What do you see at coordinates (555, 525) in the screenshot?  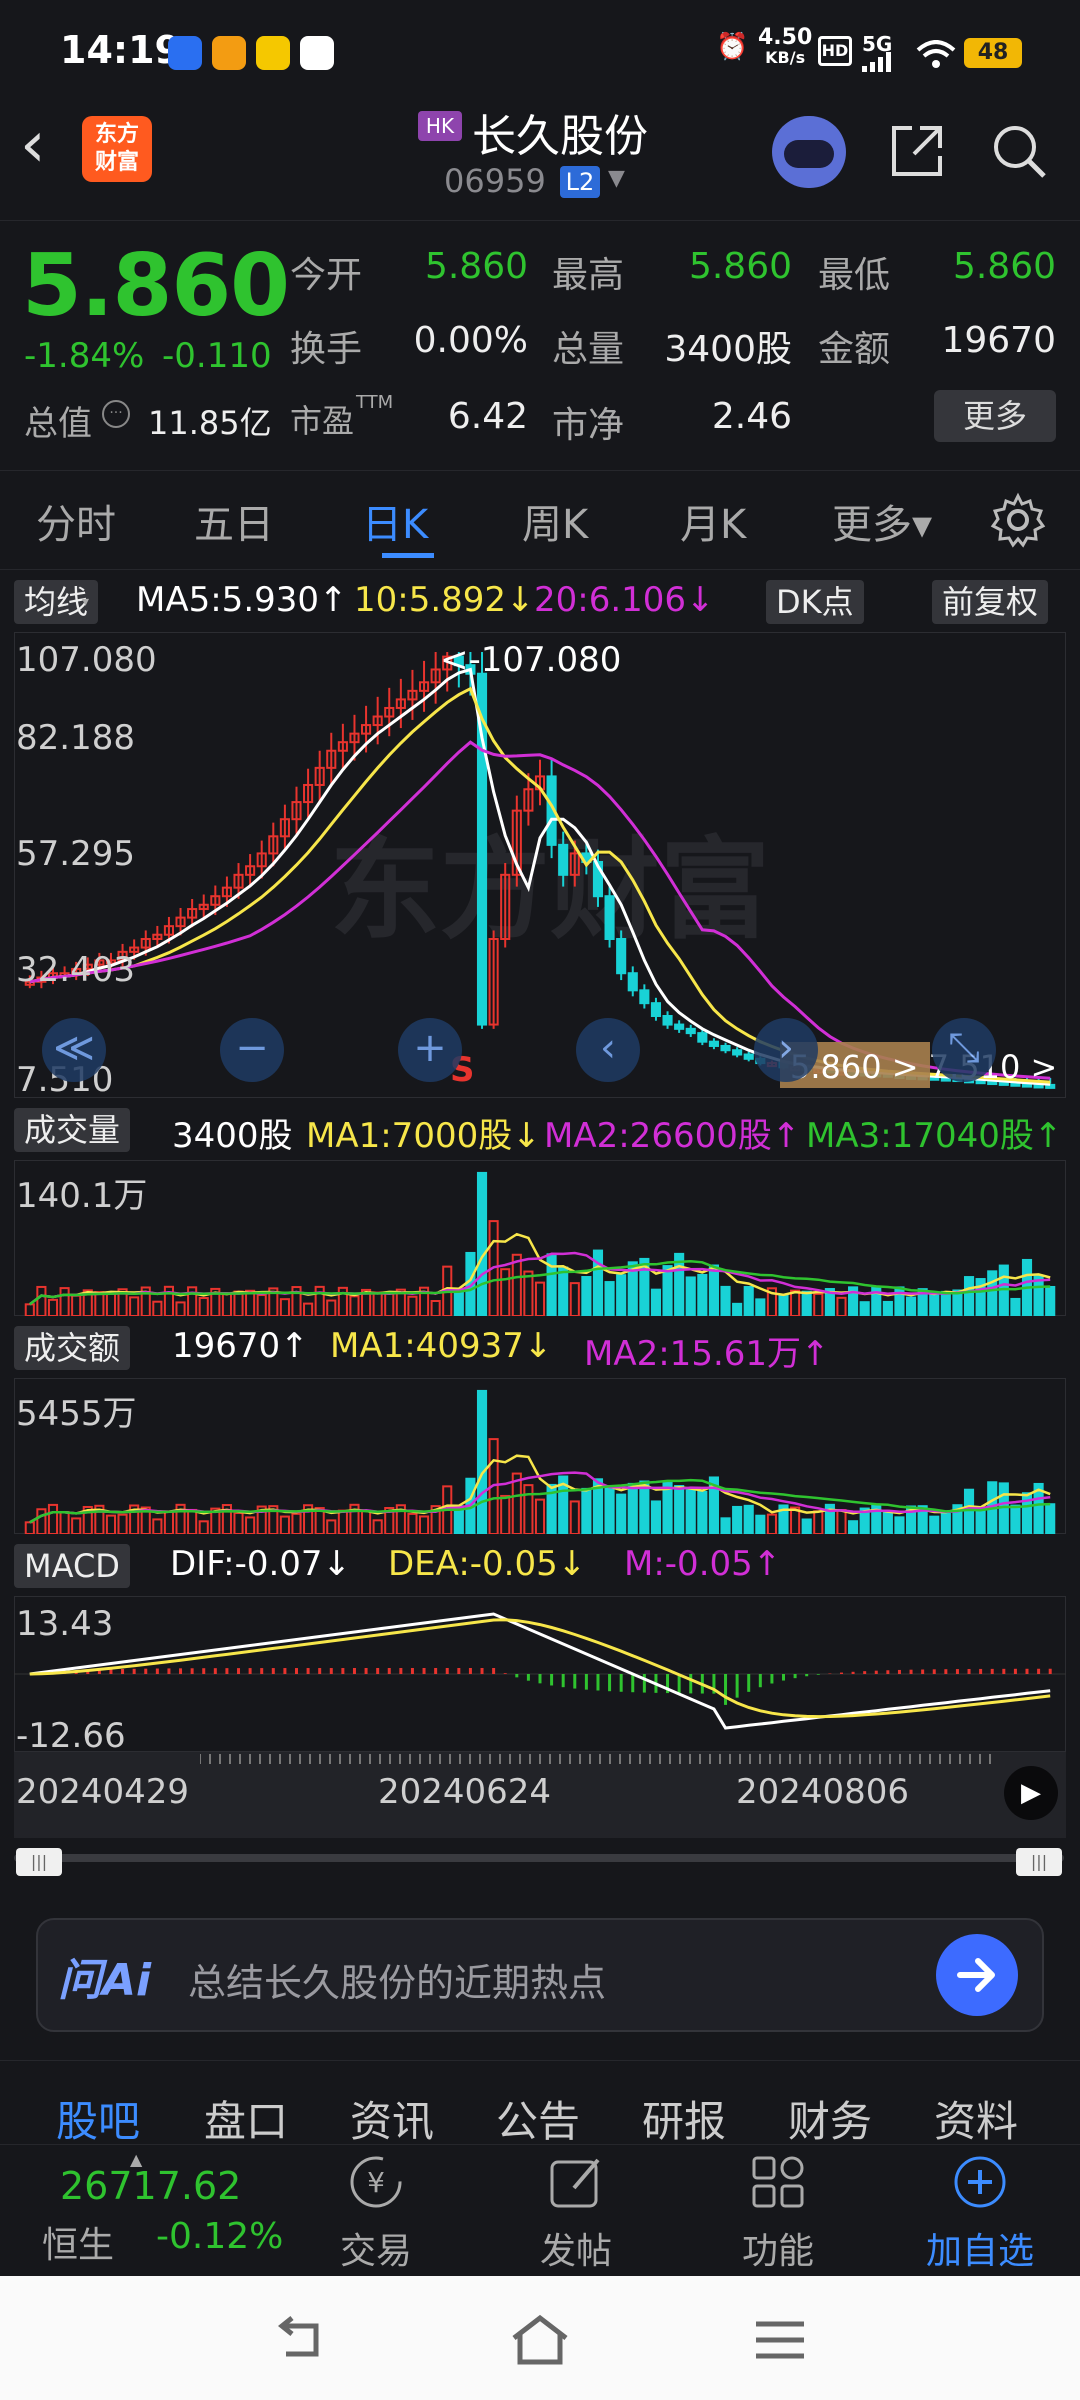 I see `tab-weekly-k: 周K` at bounding box center [555, 525].